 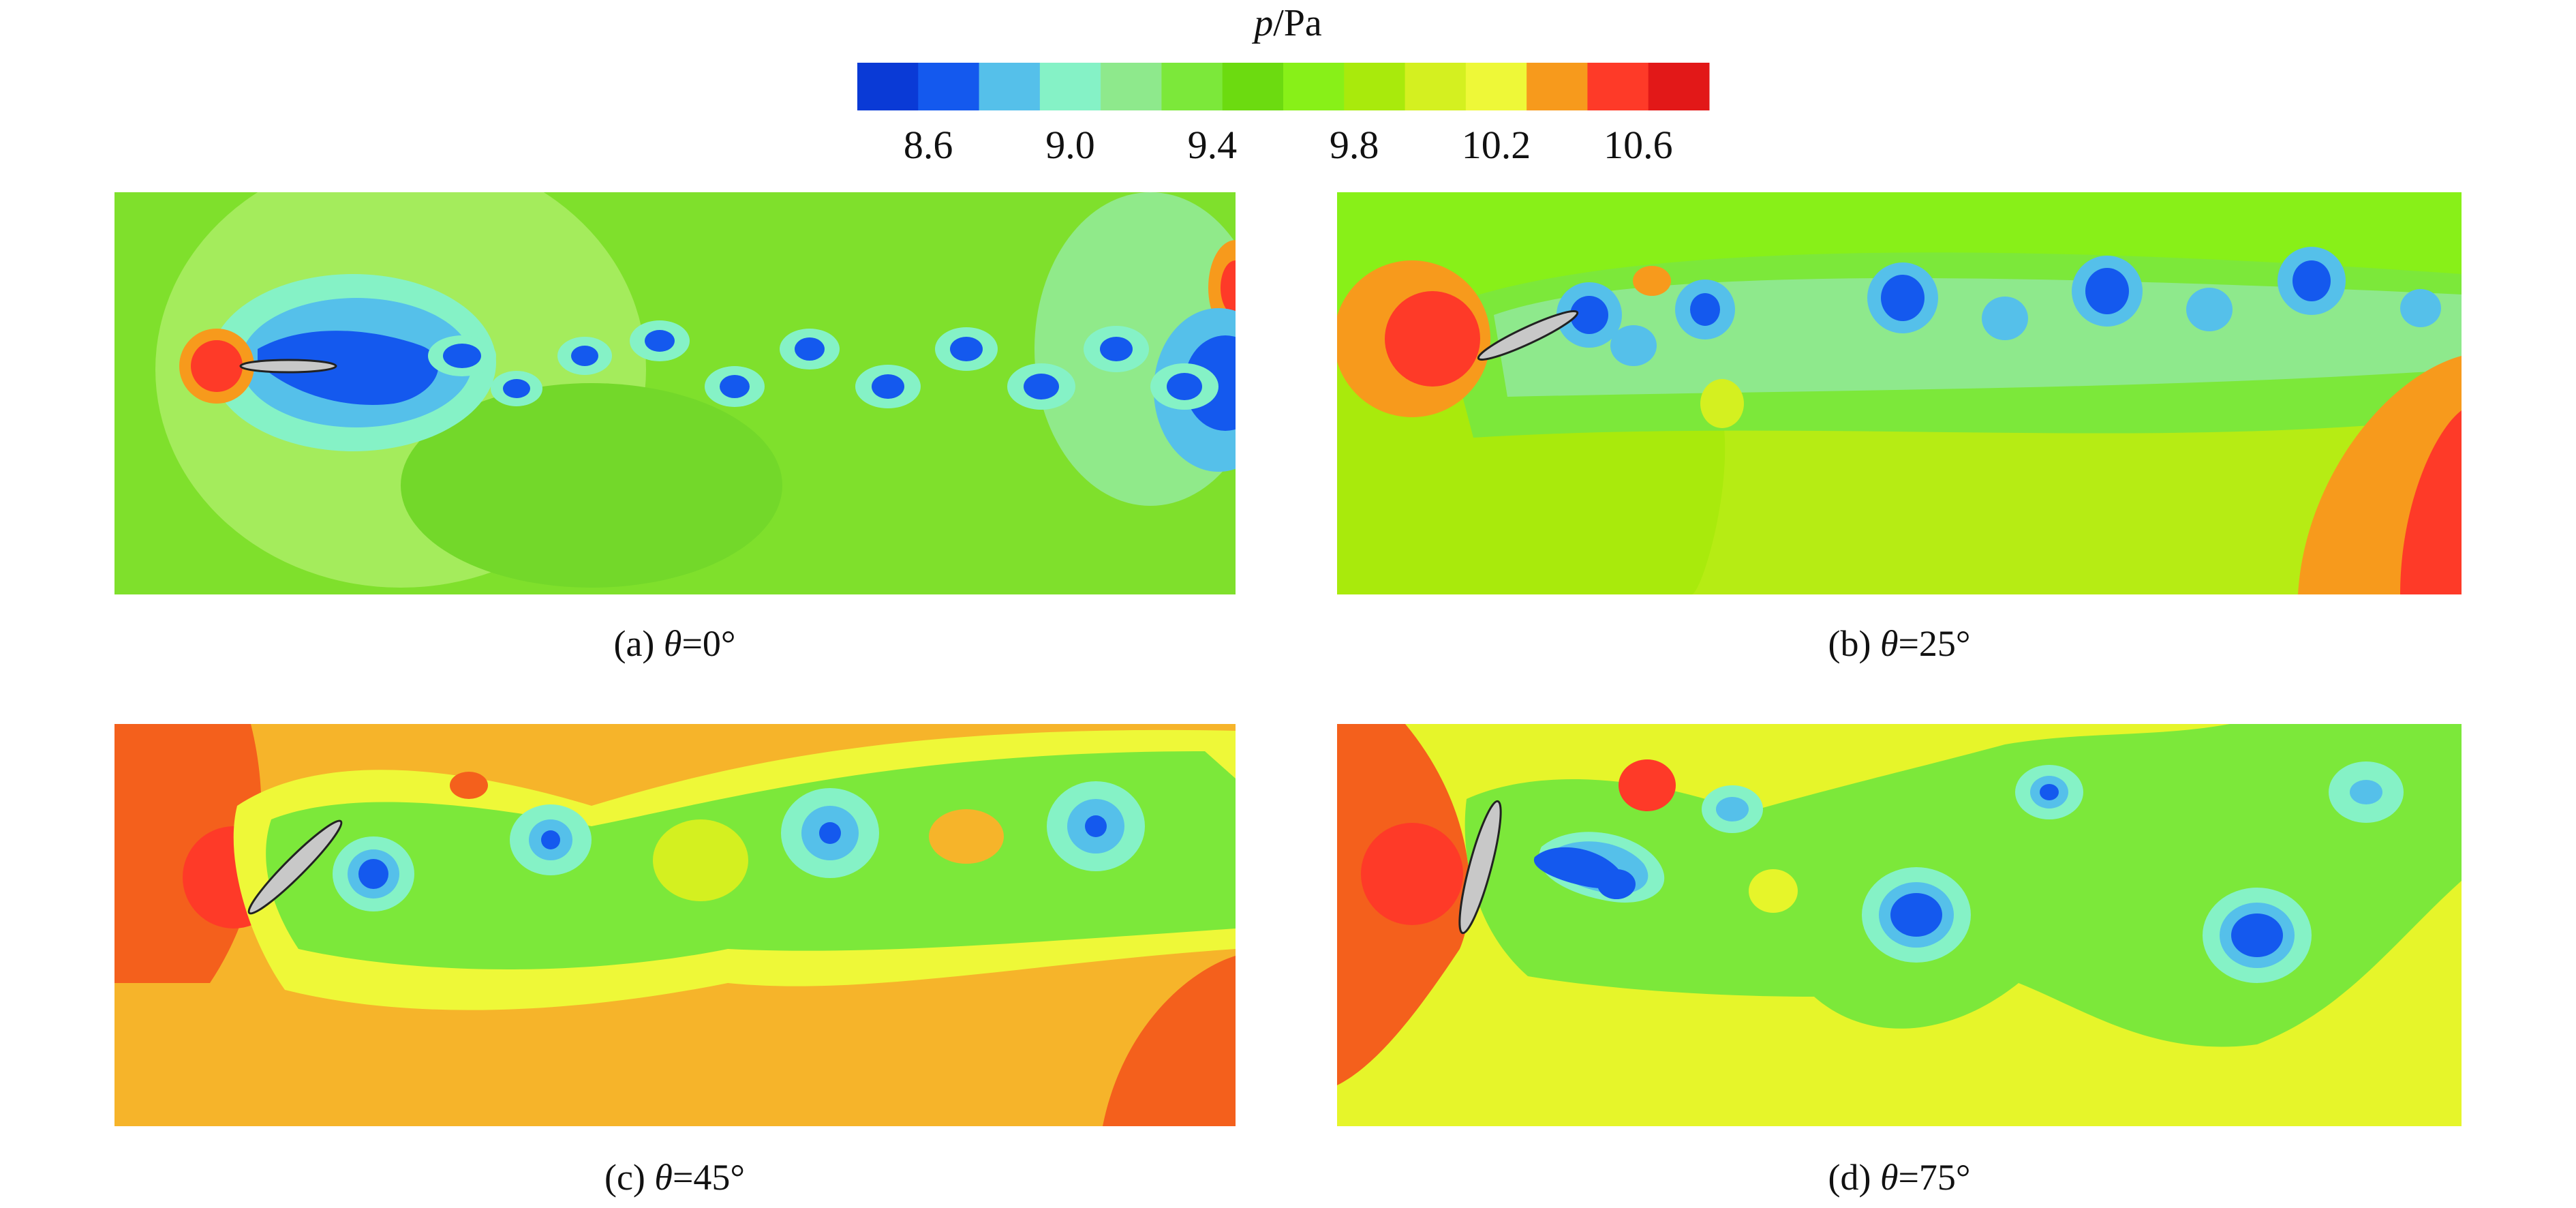 I want to click on panel-a-field, so click(x=675, y=393).